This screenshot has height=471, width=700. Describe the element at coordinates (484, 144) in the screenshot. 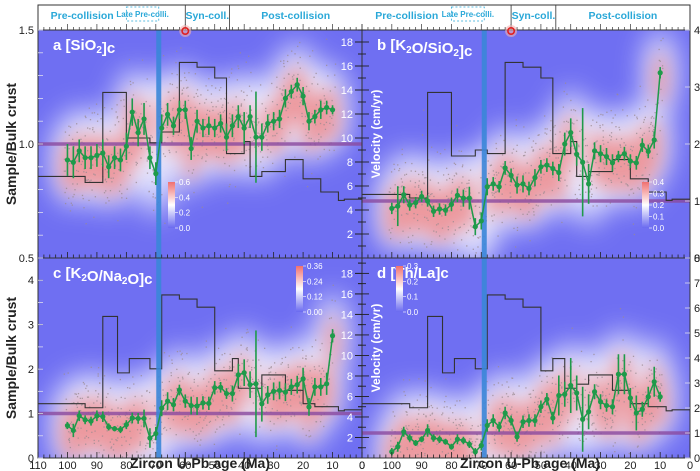

I see `collision-onset-bar` at that location.